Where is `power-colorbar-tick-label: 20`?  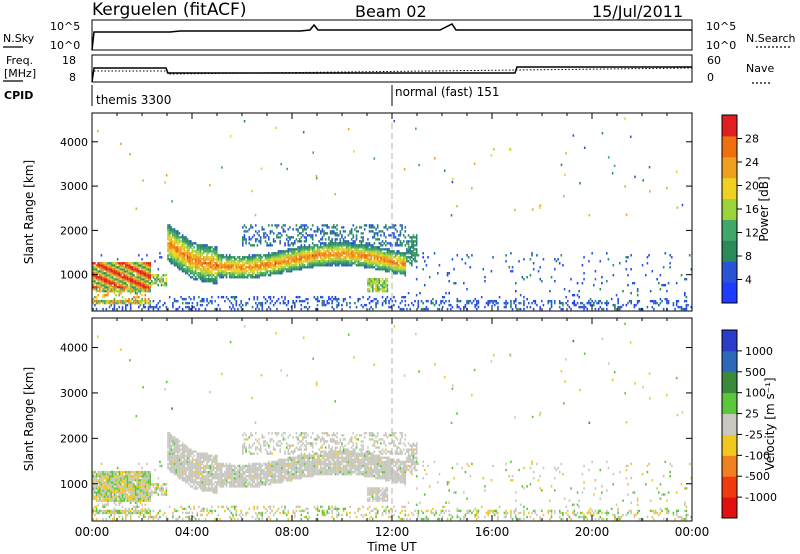 power-colorbar-tick-label: 20 is located at coordinates (752, 186).